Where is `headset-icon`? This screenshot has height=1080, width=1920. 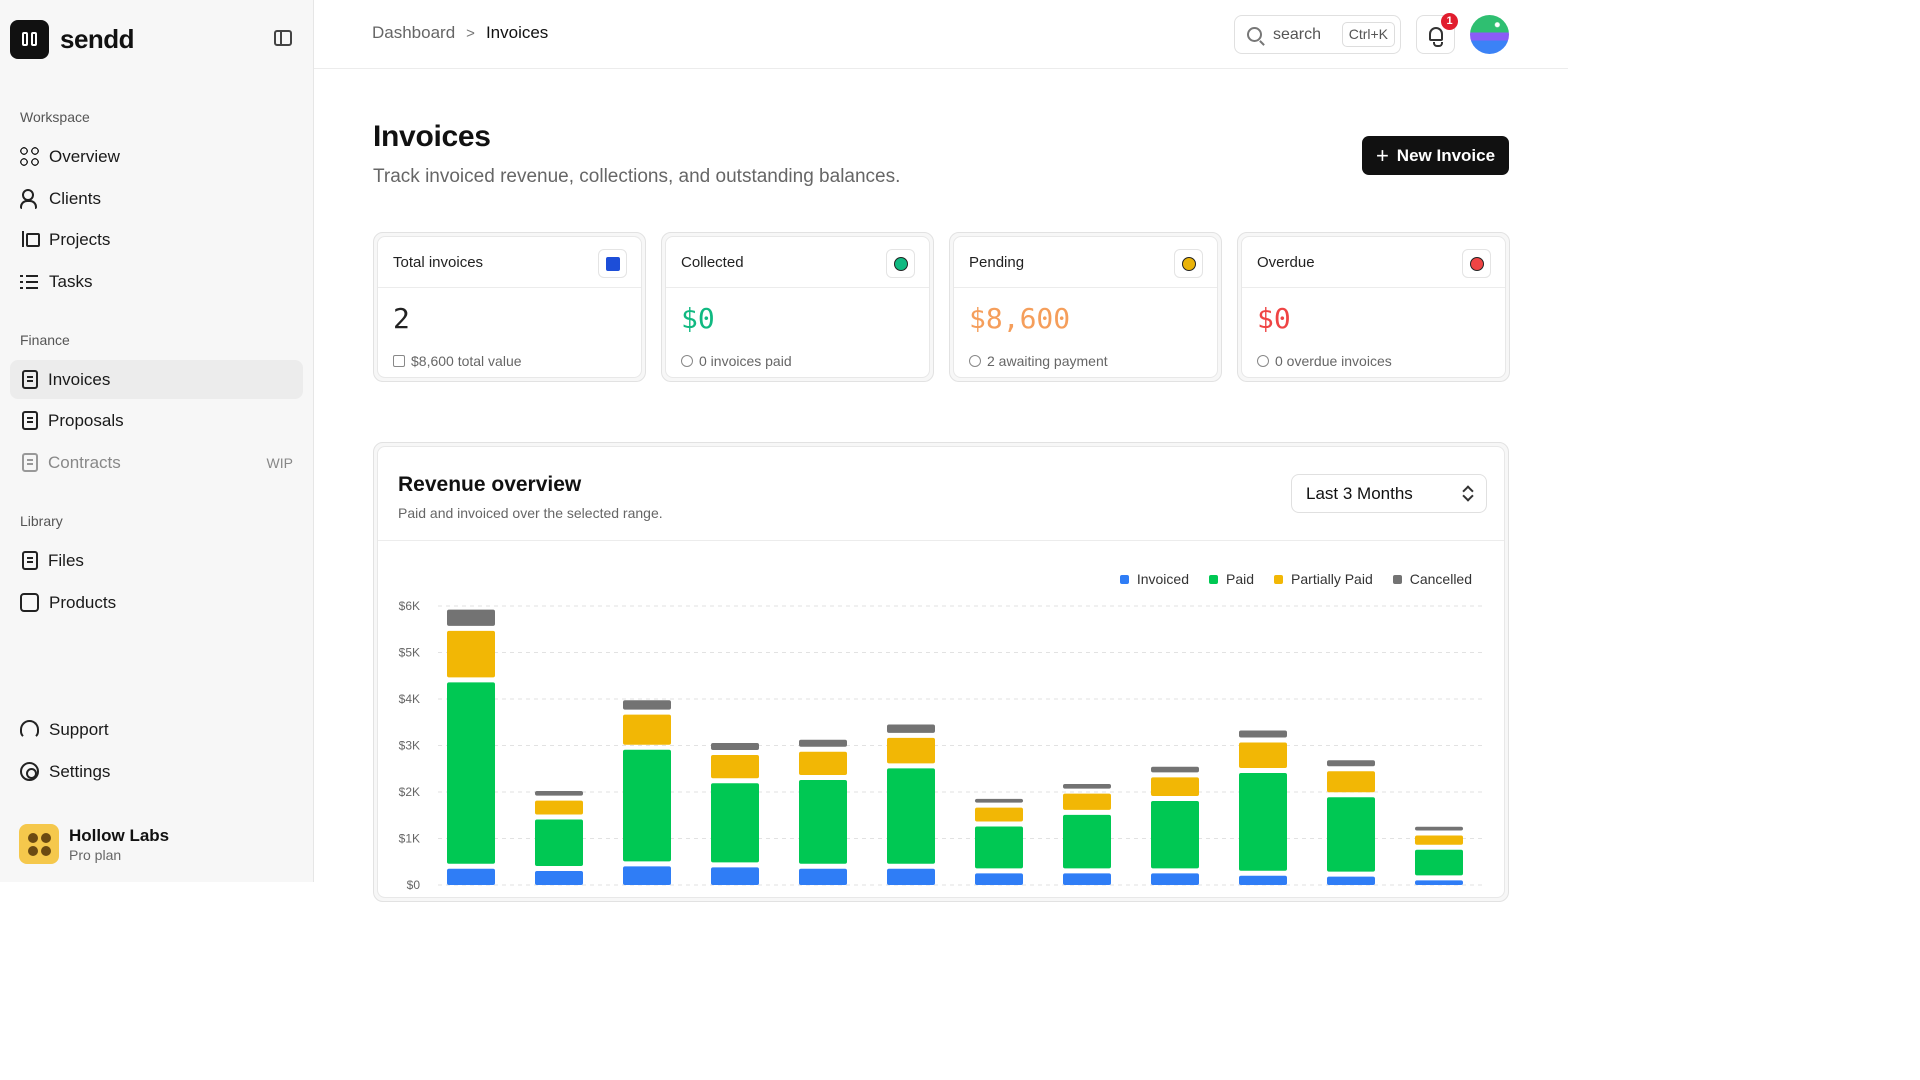 headset-icon is located at coordinates (29, 729).